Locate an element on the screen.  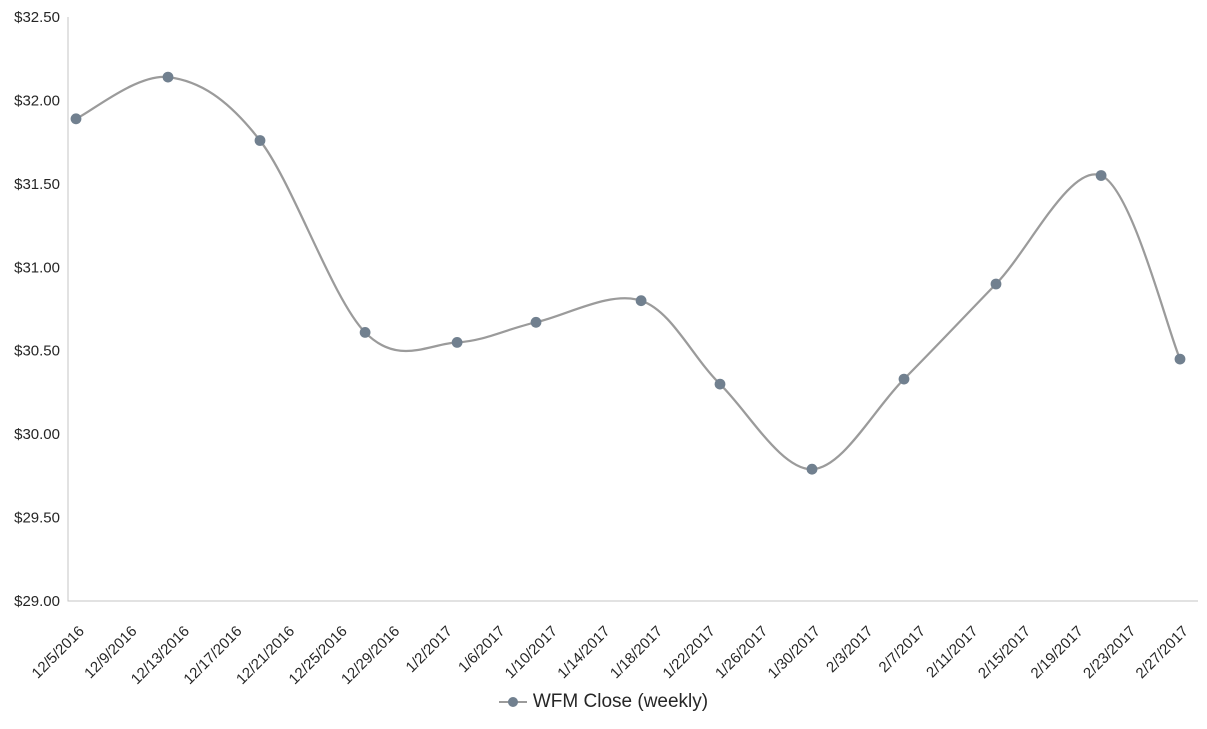
y-axis-tick-label: $29.50 is located at coordinates (37, 518).